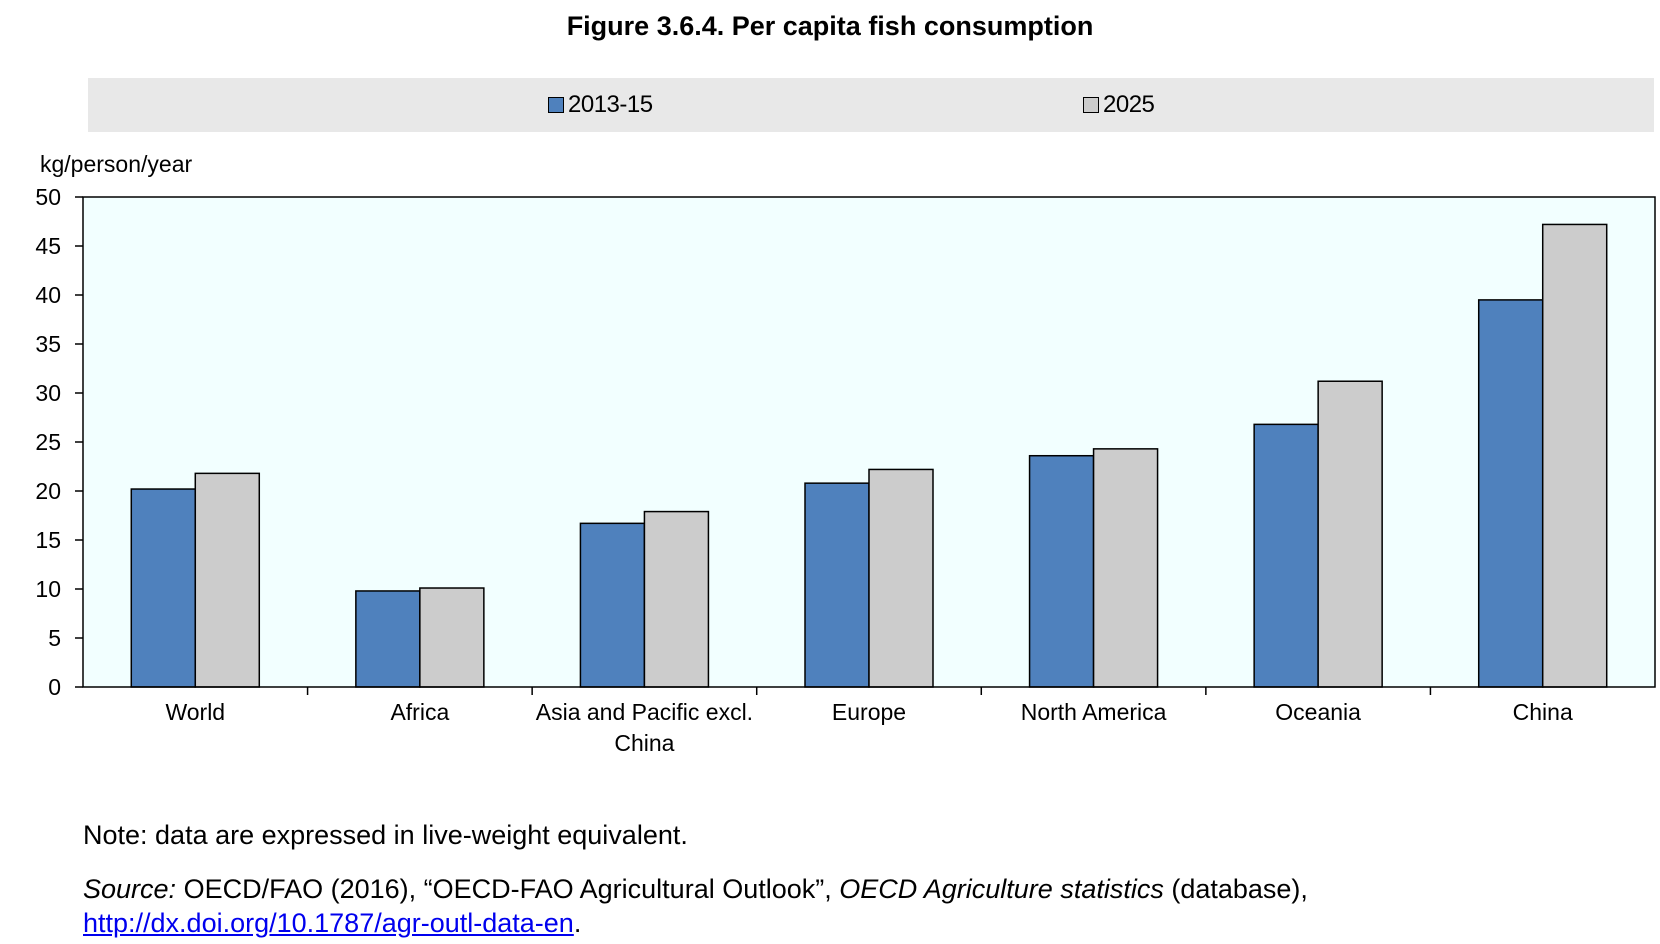  What do you see at coordinates (48, 540) in the screenshot?
I see `y-tick-label: 15` at bounding box center [48, 540].